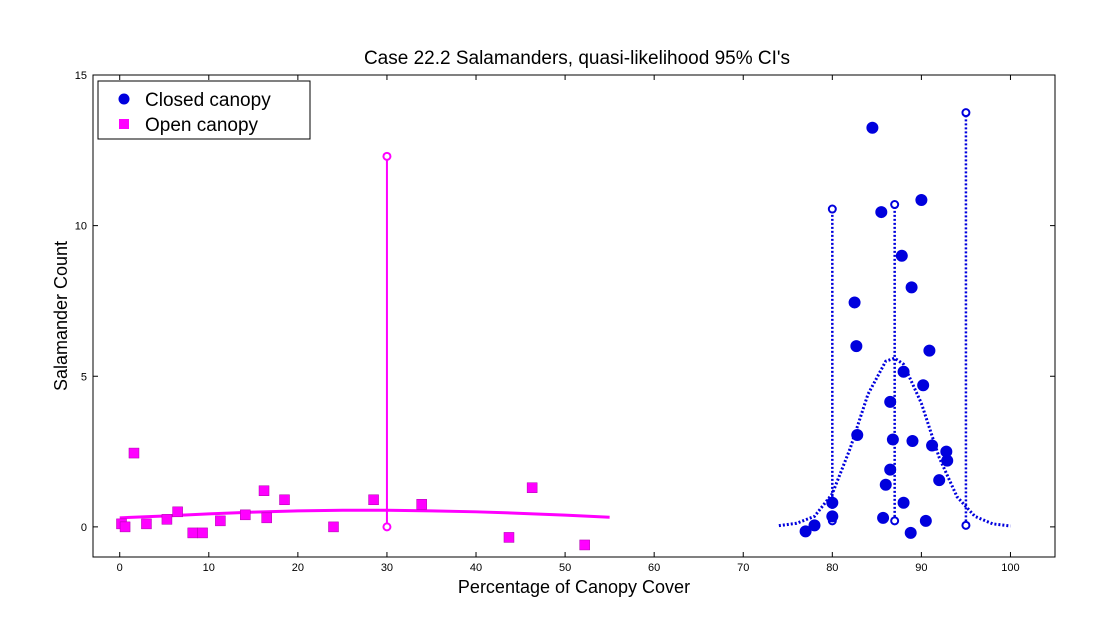 This screenshot has width=1107, height=643. What do you see at coordinates (476, 568) in the screenshot?
I see `x-tick-label: 40` at bounding box center [476, 568].